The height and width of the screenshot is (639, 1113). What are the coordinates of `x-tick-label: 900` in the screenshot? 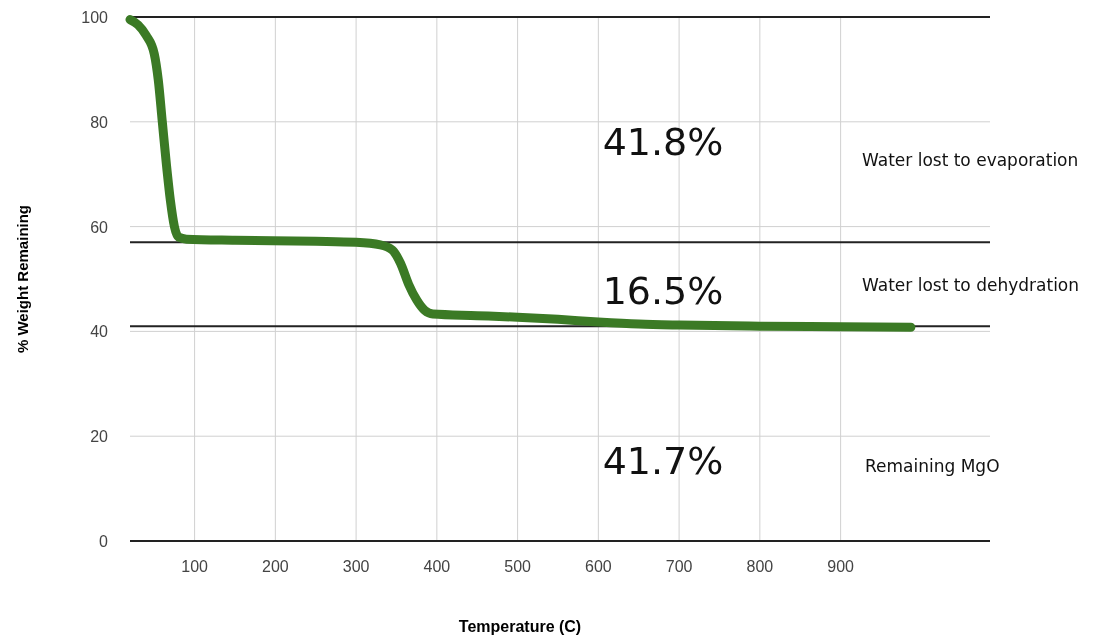 It's located at (841, 566).